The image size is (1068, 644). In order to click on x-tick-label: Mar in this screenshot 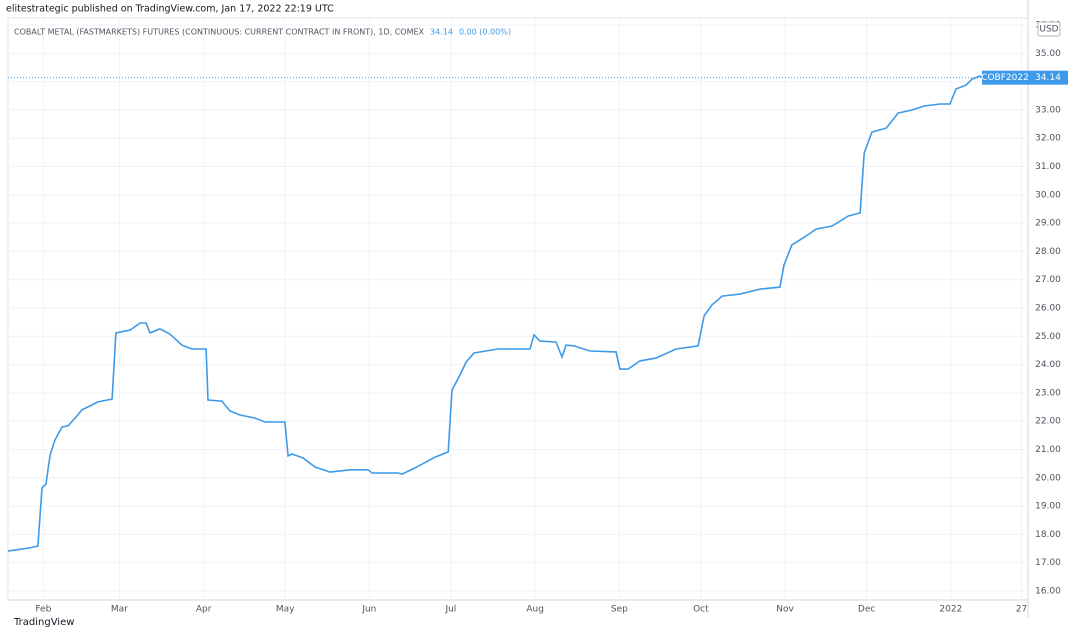, I will do `click(119, 610)`.